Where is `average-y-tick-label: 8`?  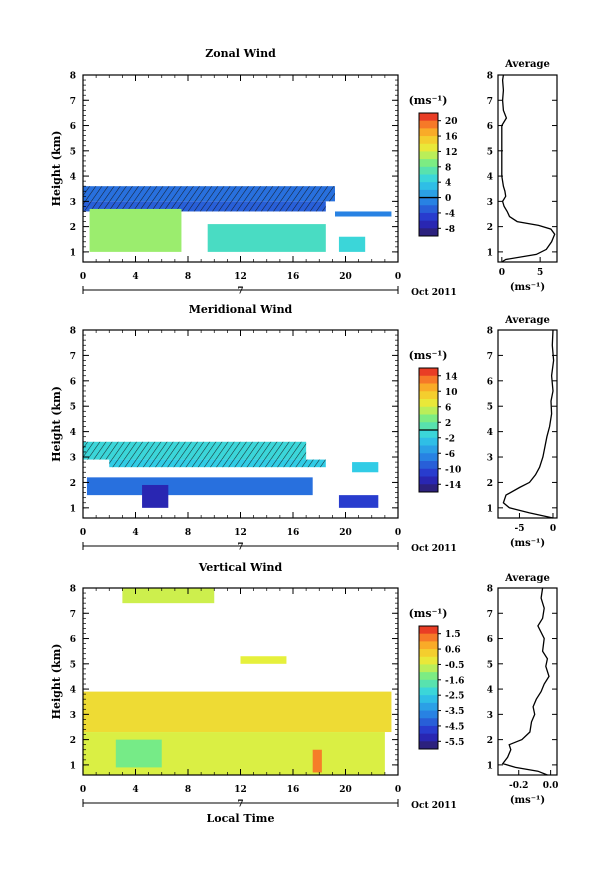
average-y-tick-label: 8 is located at coordinates (490, 332).